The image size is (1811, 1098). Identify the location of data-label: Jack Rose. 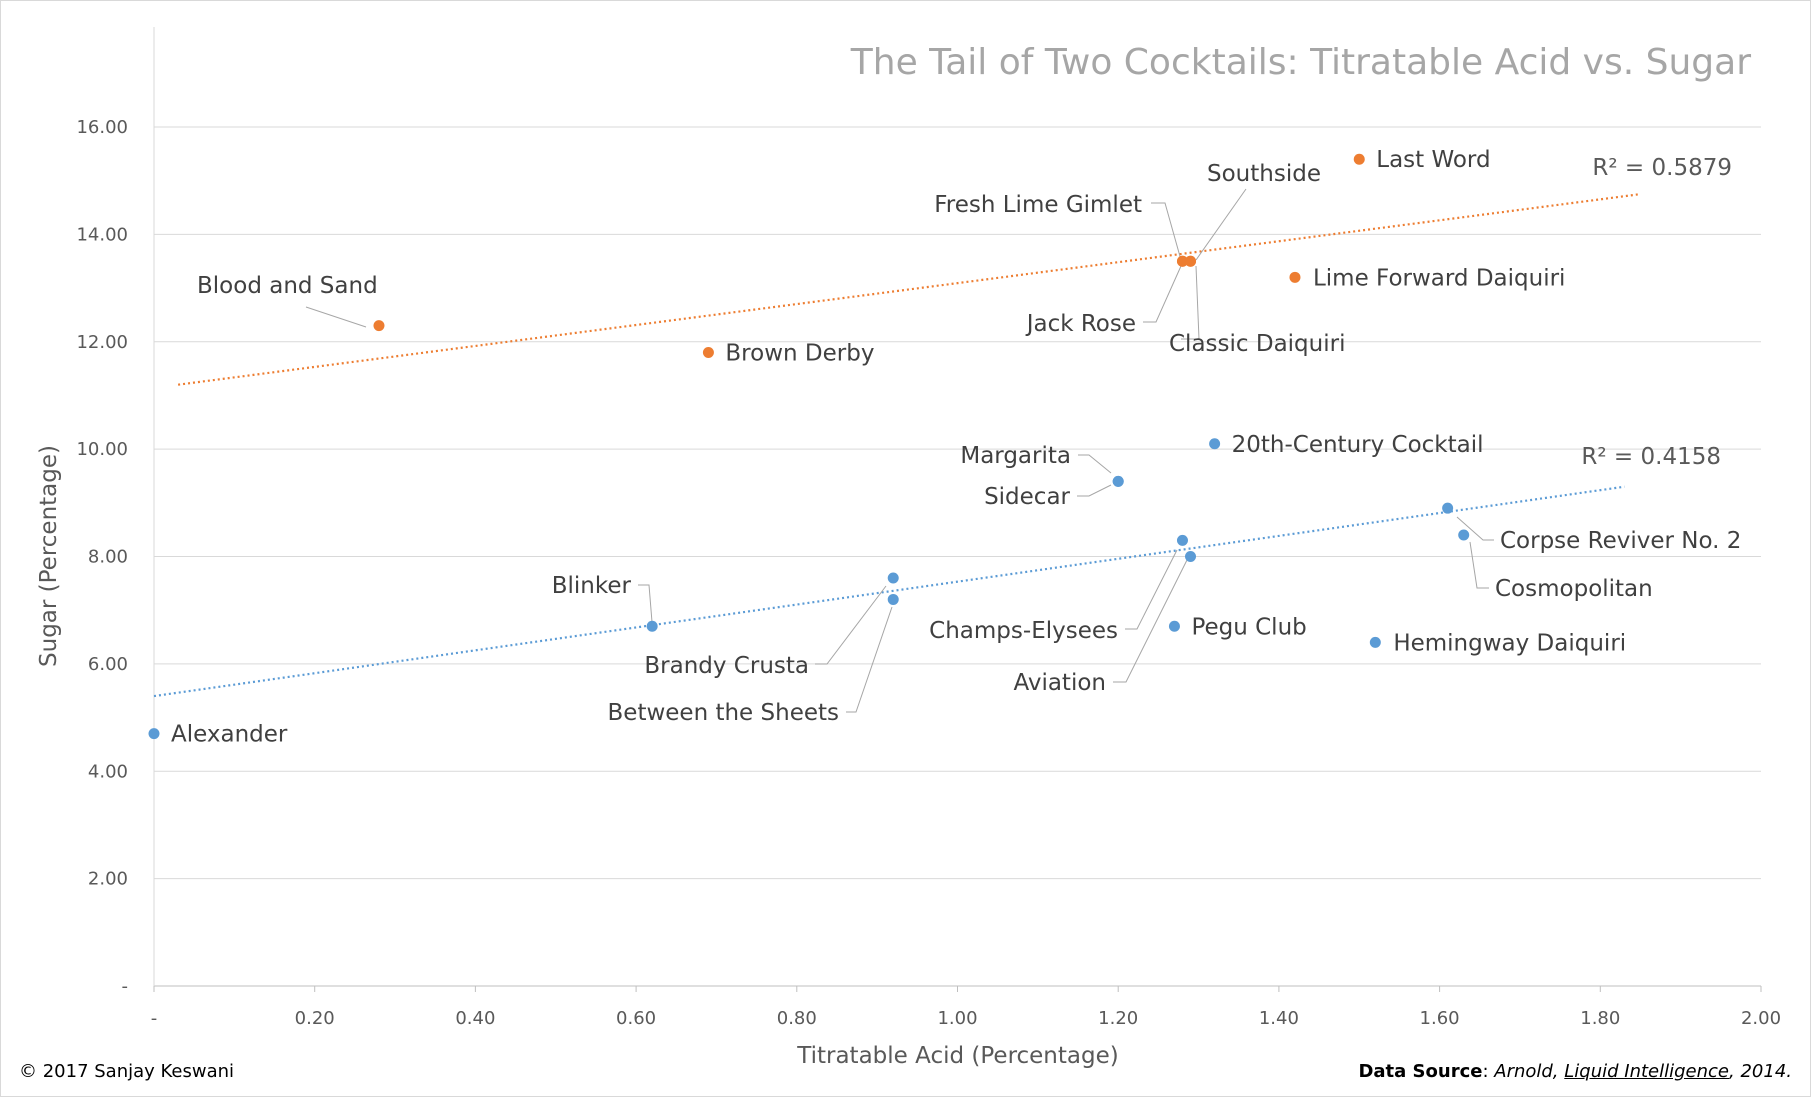
(1080, 324).